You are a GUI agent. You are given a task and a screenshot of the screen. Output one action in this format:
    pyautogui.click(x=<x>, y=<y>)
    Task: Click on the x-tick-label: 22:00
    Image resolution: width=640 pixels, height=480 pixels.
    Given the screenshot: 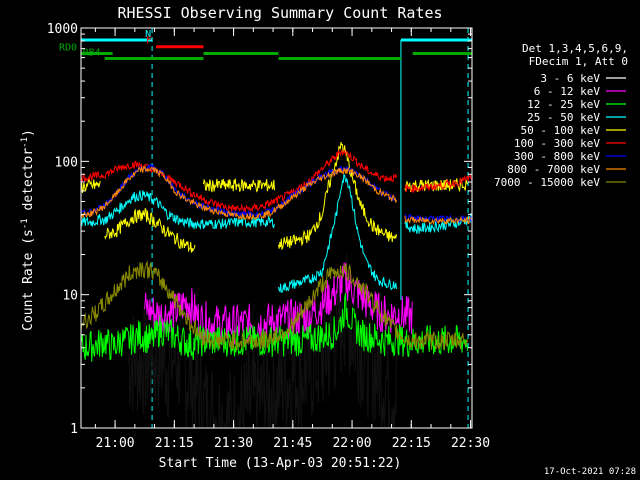 What is the action you would take?
    pyautogui.click(x=351, y=443)
    